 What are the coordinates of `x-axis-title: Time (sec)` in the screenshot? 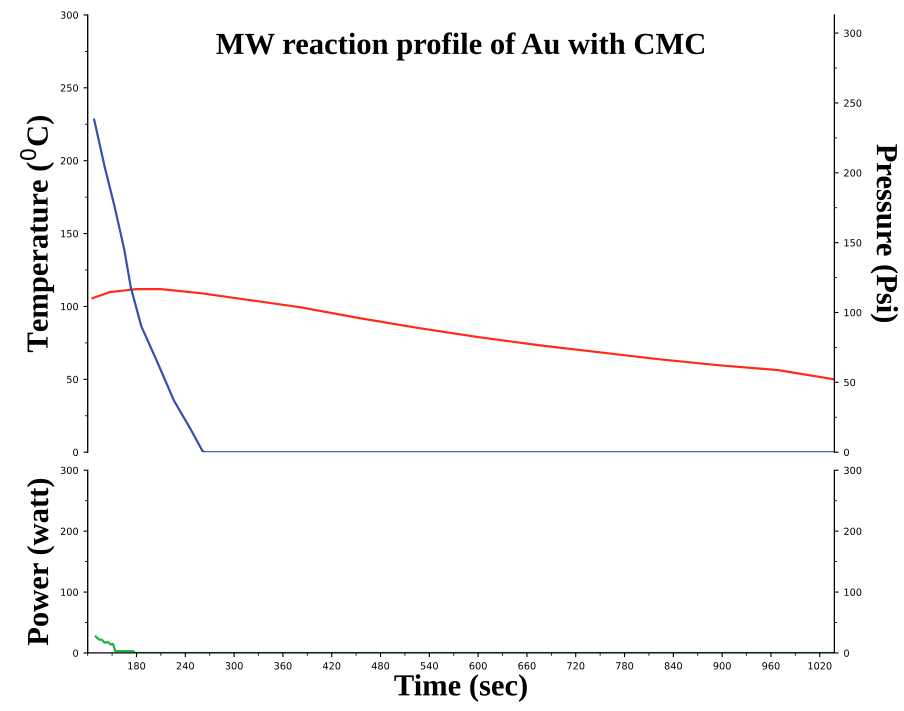 It's located at (460, 688).